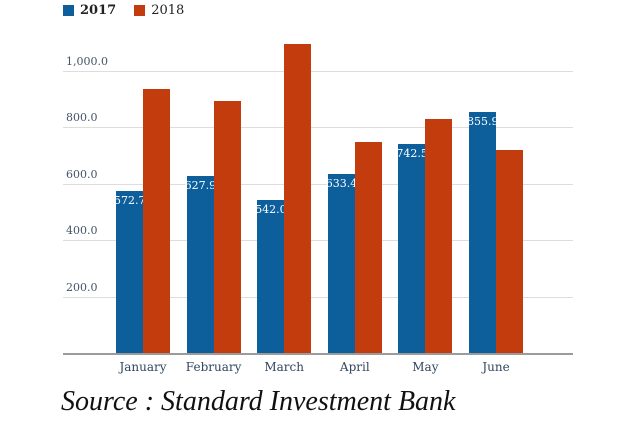 The height and width of the screenshot is (427, 627). I want to click on bar-2017-february, so click(200, 264).